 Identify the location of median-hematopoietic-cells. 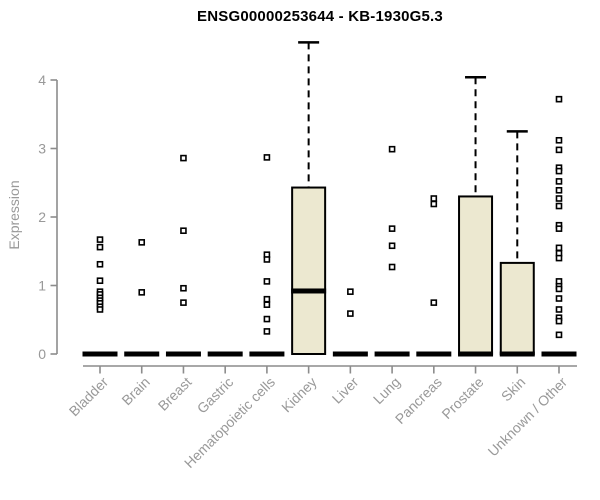
(267, 354).